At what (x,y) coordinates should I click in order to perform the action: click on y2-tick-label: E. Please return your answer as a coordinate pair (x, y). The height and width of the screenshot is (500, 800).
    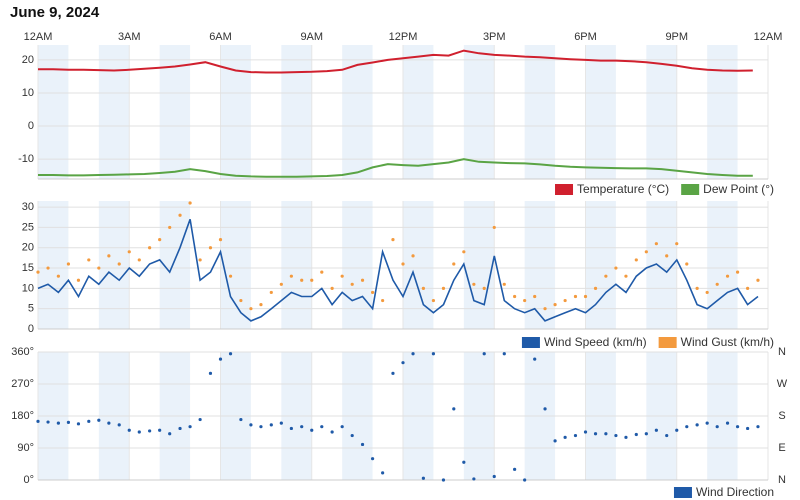
    Looking at the image, I should click on (781, 448).